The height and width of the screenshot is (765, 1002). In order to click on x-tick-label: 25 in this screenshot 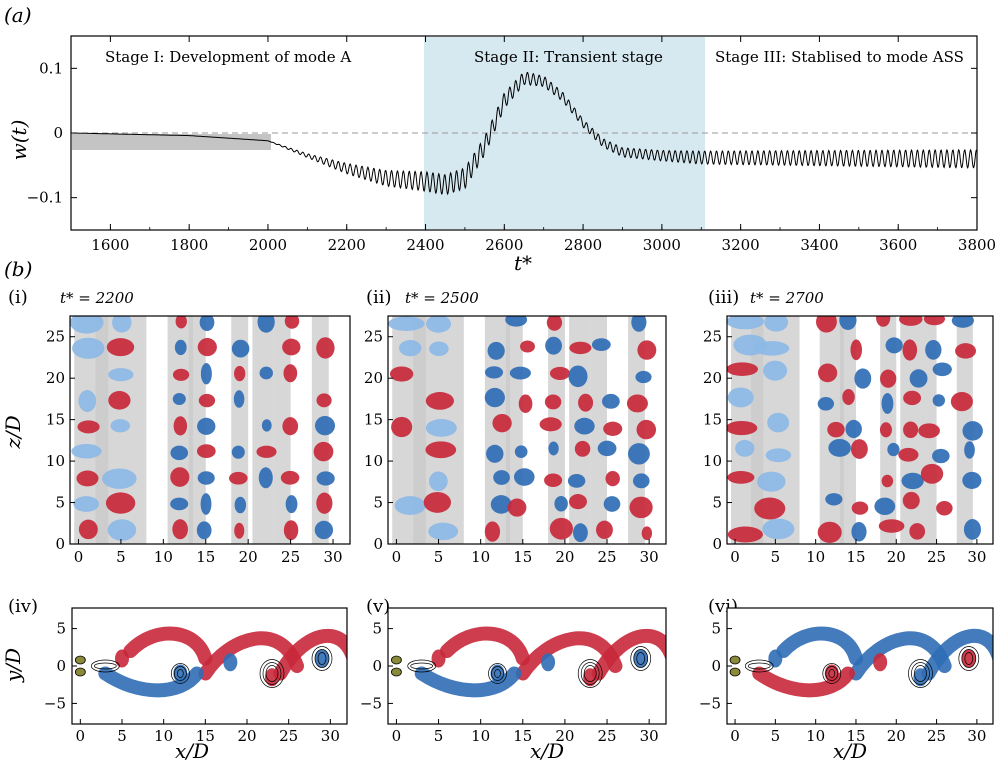, I will do `click(606, 736)`.